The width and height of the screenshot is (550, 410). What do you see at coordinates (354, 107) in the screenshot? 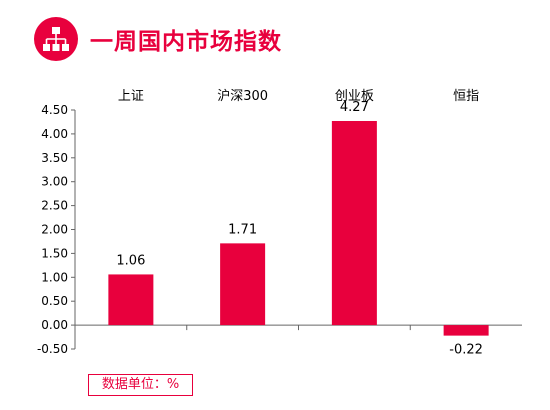
I see `data-label: 4.27` at bounding box center [354, 107].